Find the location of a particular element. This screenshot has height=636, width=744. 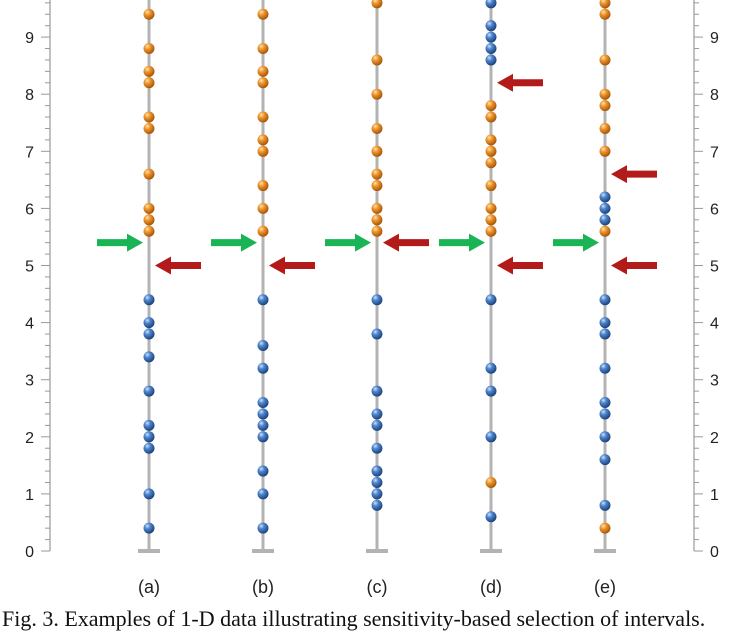

panel-label: (c) is located at coordinates (377, 587).